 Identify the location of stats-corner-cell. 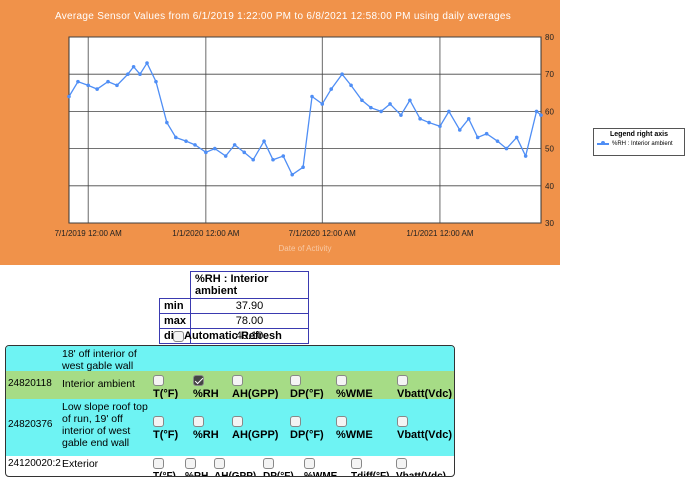
(175, 285).